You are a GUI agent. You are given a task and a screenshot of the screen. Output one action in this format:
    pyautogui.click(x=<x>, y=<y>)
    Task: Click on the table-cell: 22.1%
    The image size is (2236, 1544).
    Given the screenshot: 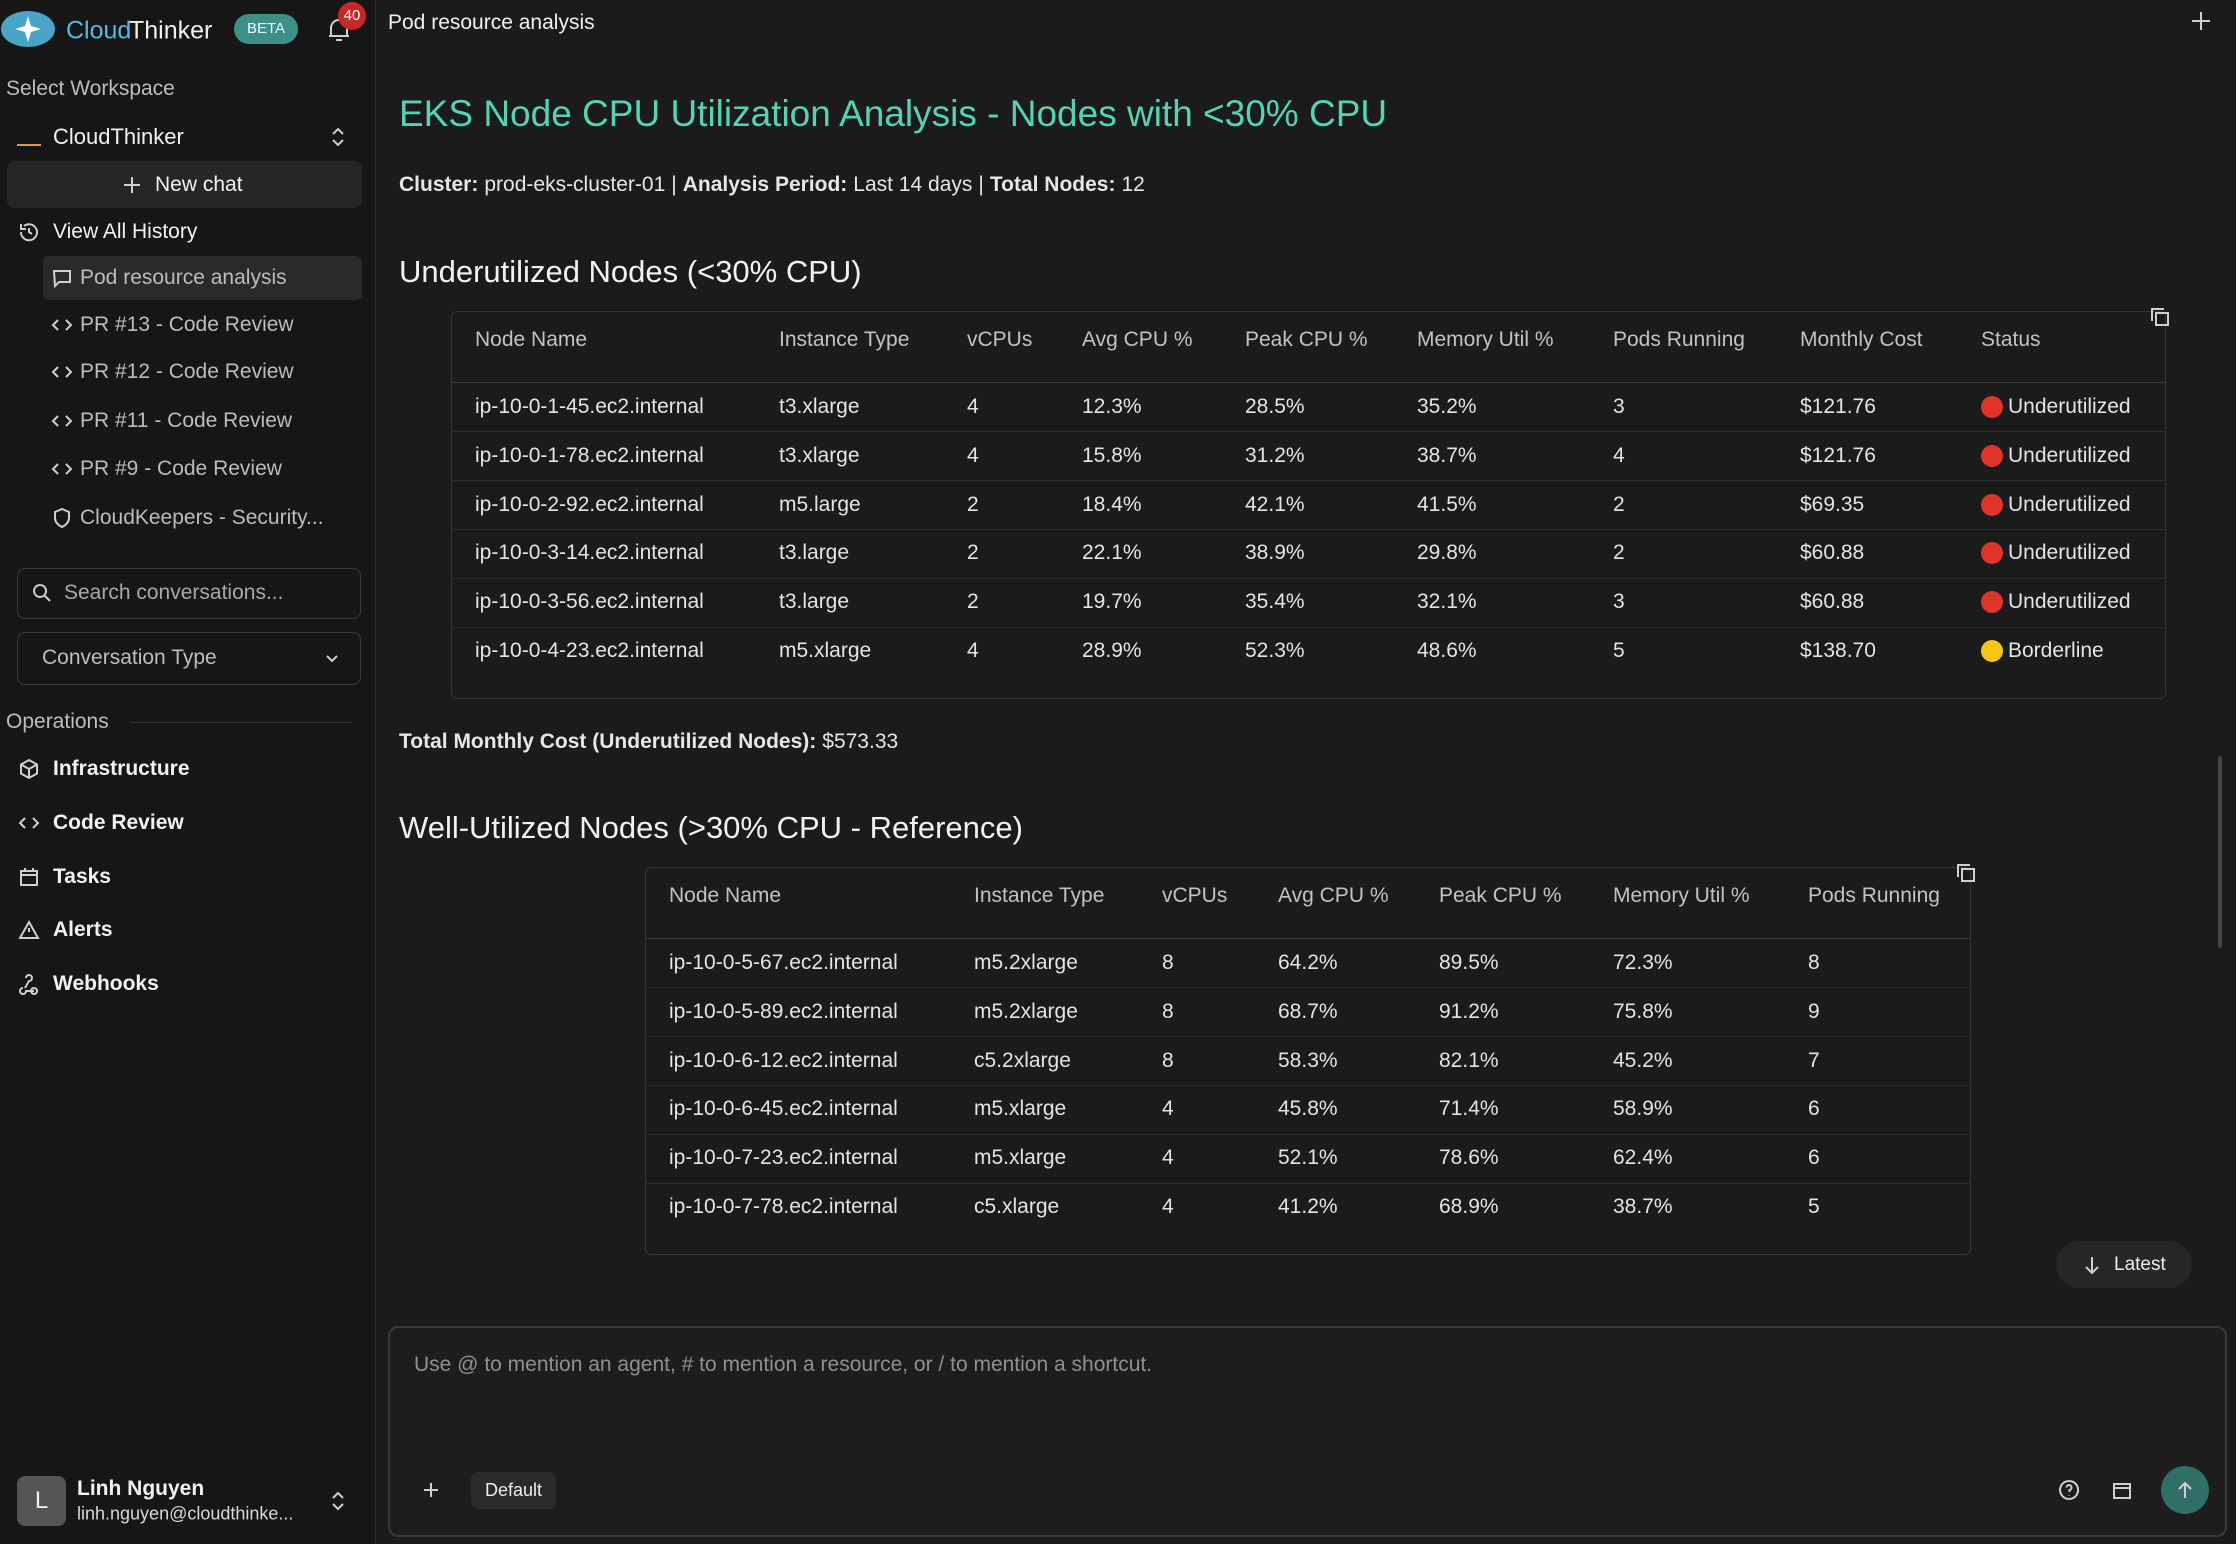 What is the action you would take?
    pyautogui.click(x=1112, y=553)
    